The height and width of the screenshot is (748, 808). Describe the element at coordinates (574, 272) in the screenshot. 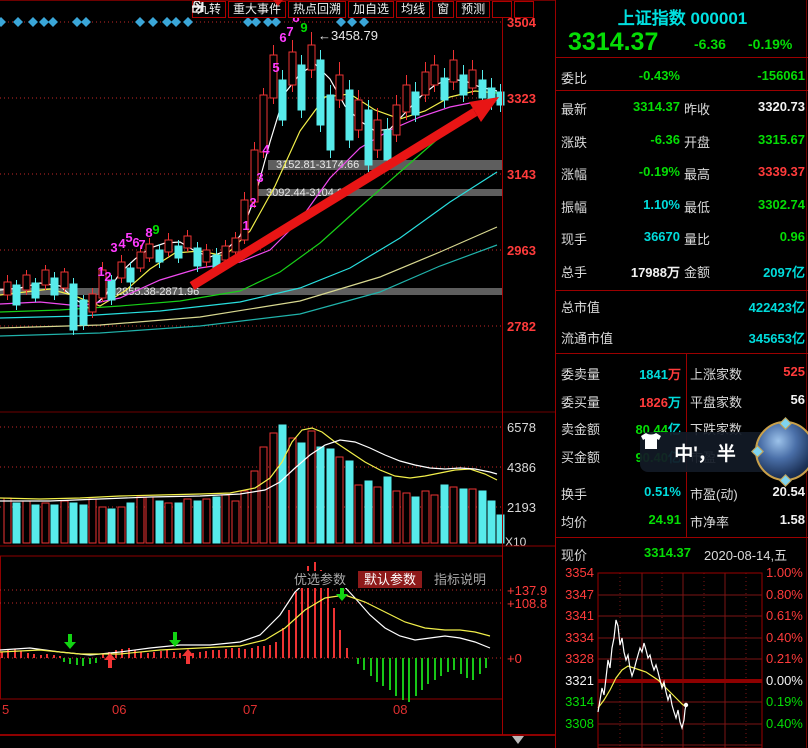

I see `row-label: 总手` at that location.